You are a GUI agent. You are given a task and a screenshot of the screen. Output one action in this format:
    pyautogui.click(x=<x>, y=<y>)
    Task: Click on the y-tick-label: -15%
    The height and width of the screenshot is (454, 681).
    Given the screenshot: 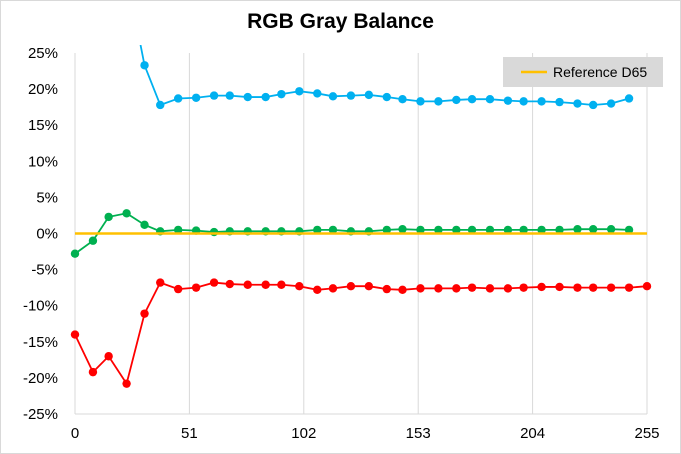 What is the action you would take?
    pyautogui.click(x=40, y=342)
    